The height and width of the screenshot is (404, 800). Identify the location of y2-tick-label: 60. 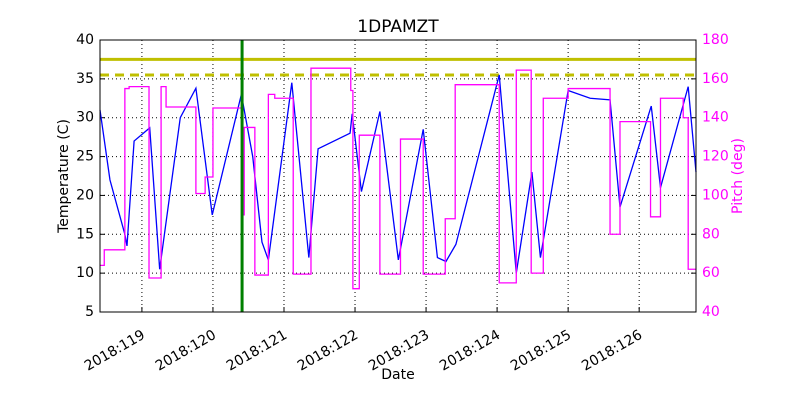
(711, 273).